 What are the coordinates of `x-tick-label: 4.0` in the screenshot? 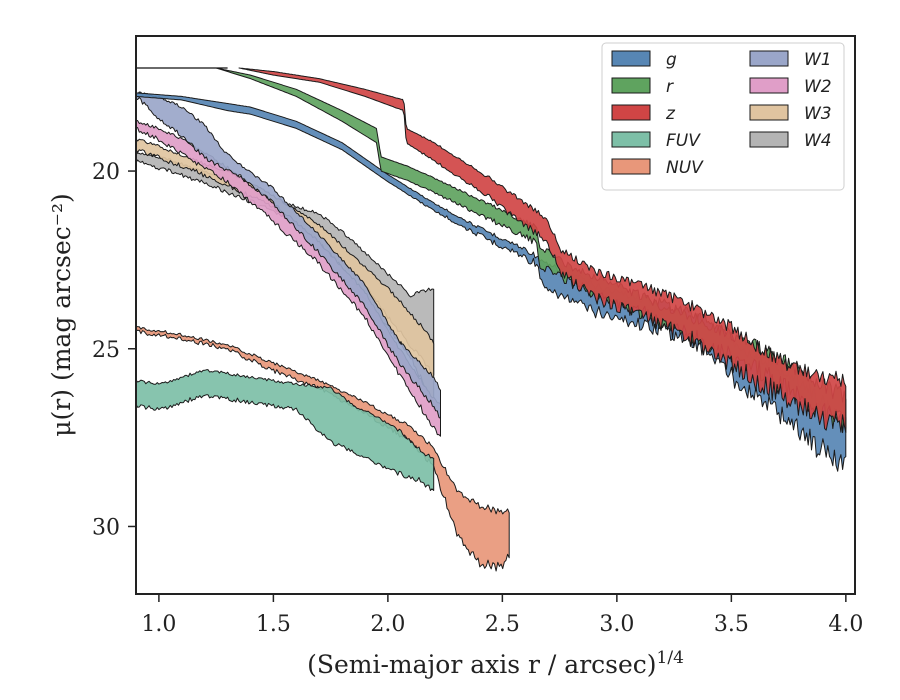 It's located at (845, 624).